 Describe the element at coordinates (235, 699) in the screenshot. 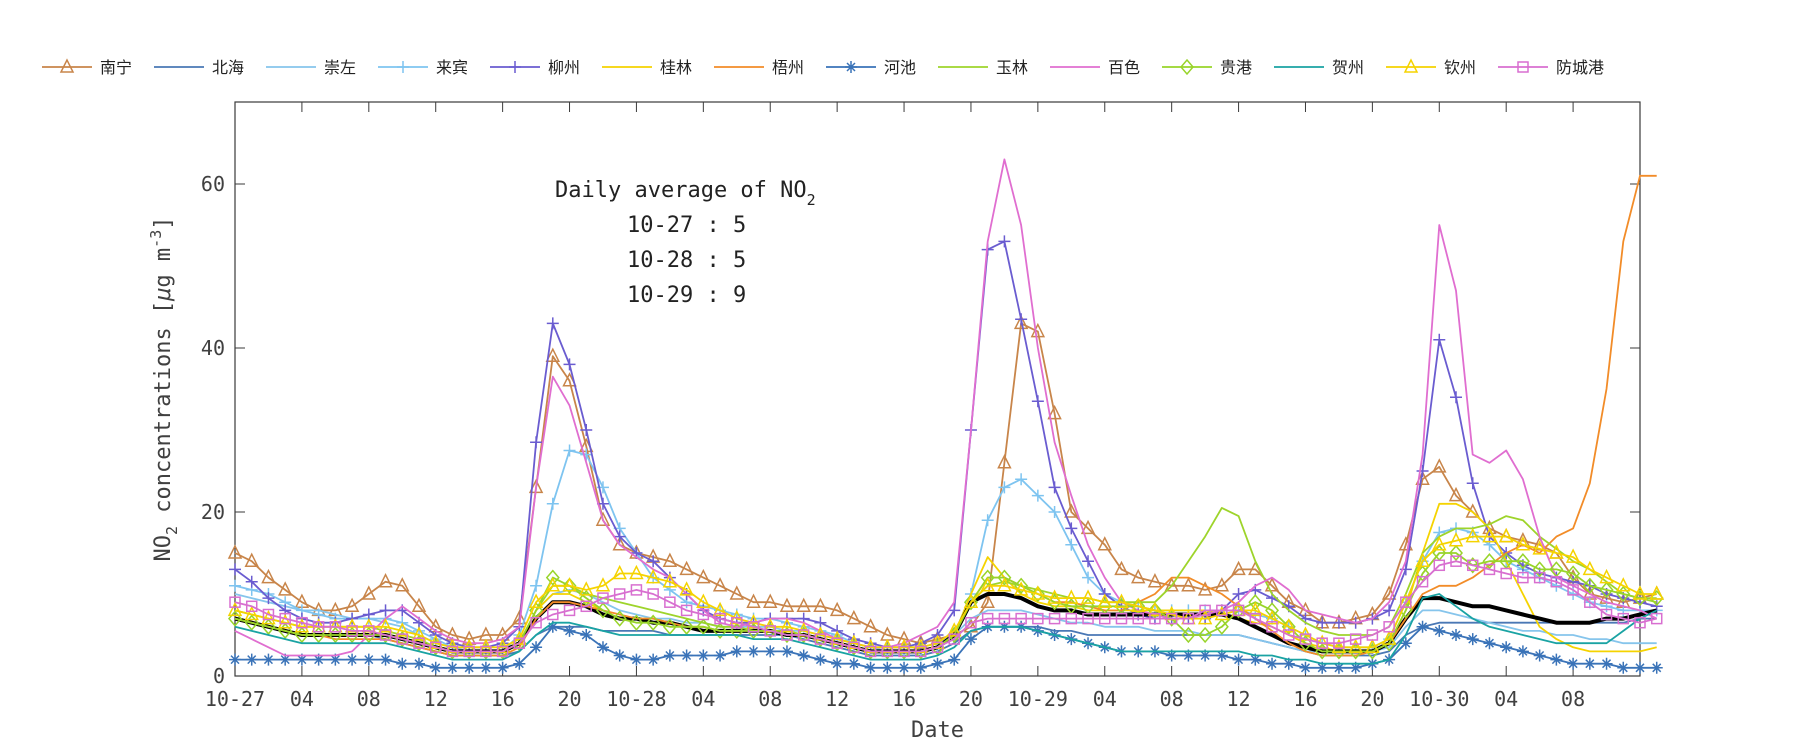

I see `x-tick-label: 10-27` at that location.